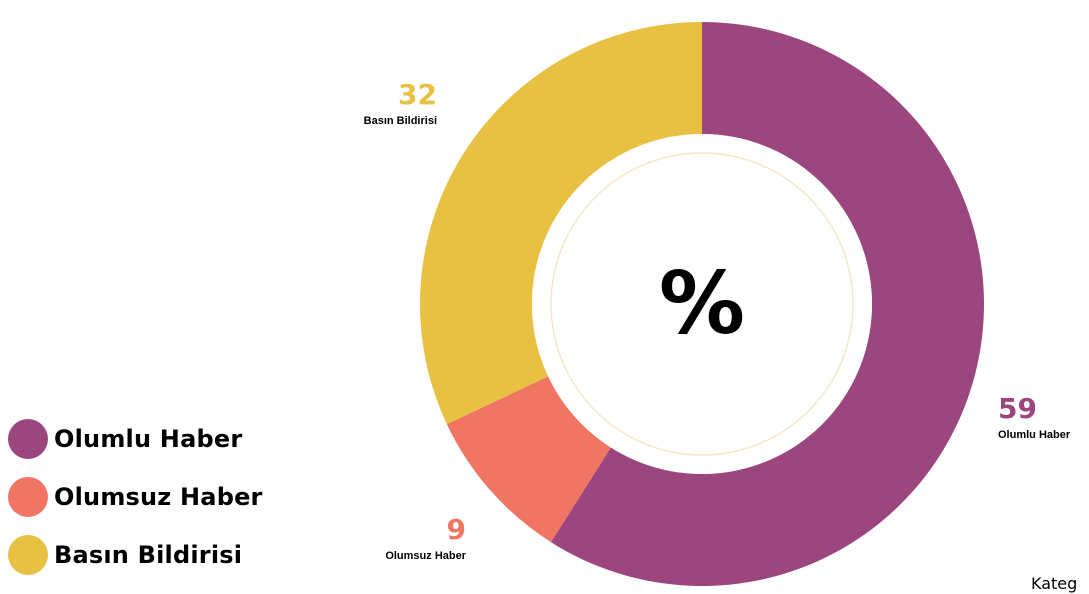 The image size is (1089, 594). What do you see at coordinates (1034, 435) in the screenshot?
I see `category-label-olumlu-haber: Olumlu Haber` at bounding box center [1034, 435].